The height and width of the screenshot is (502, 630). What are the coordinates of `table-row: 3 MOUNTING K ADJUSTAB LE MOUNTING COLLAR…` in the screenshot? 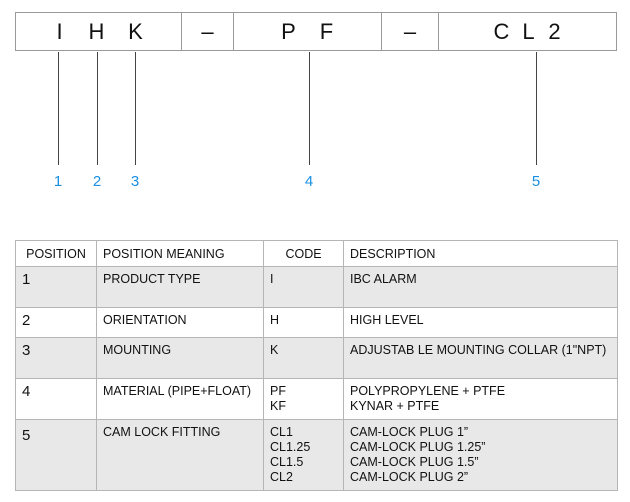 It's located at (316, 358).